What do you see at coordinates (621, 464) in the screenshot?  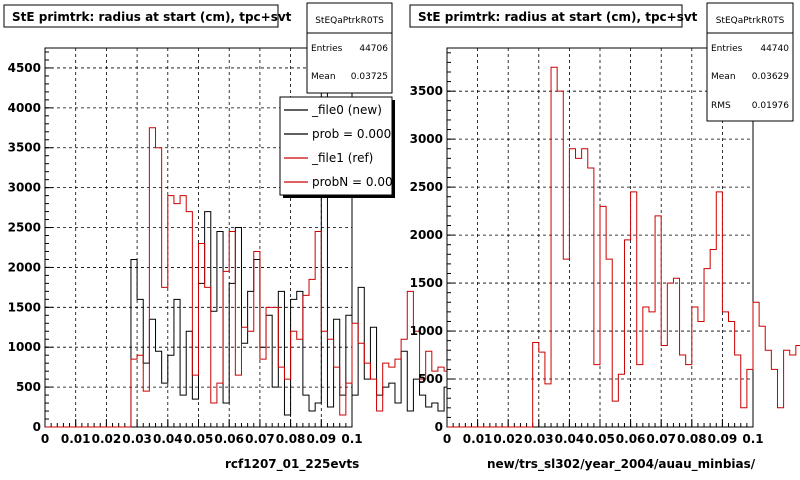 I see `x-axis-label: new/trs_sl302/year_2004/auau_minbias/` at bounding box center [621, 464].